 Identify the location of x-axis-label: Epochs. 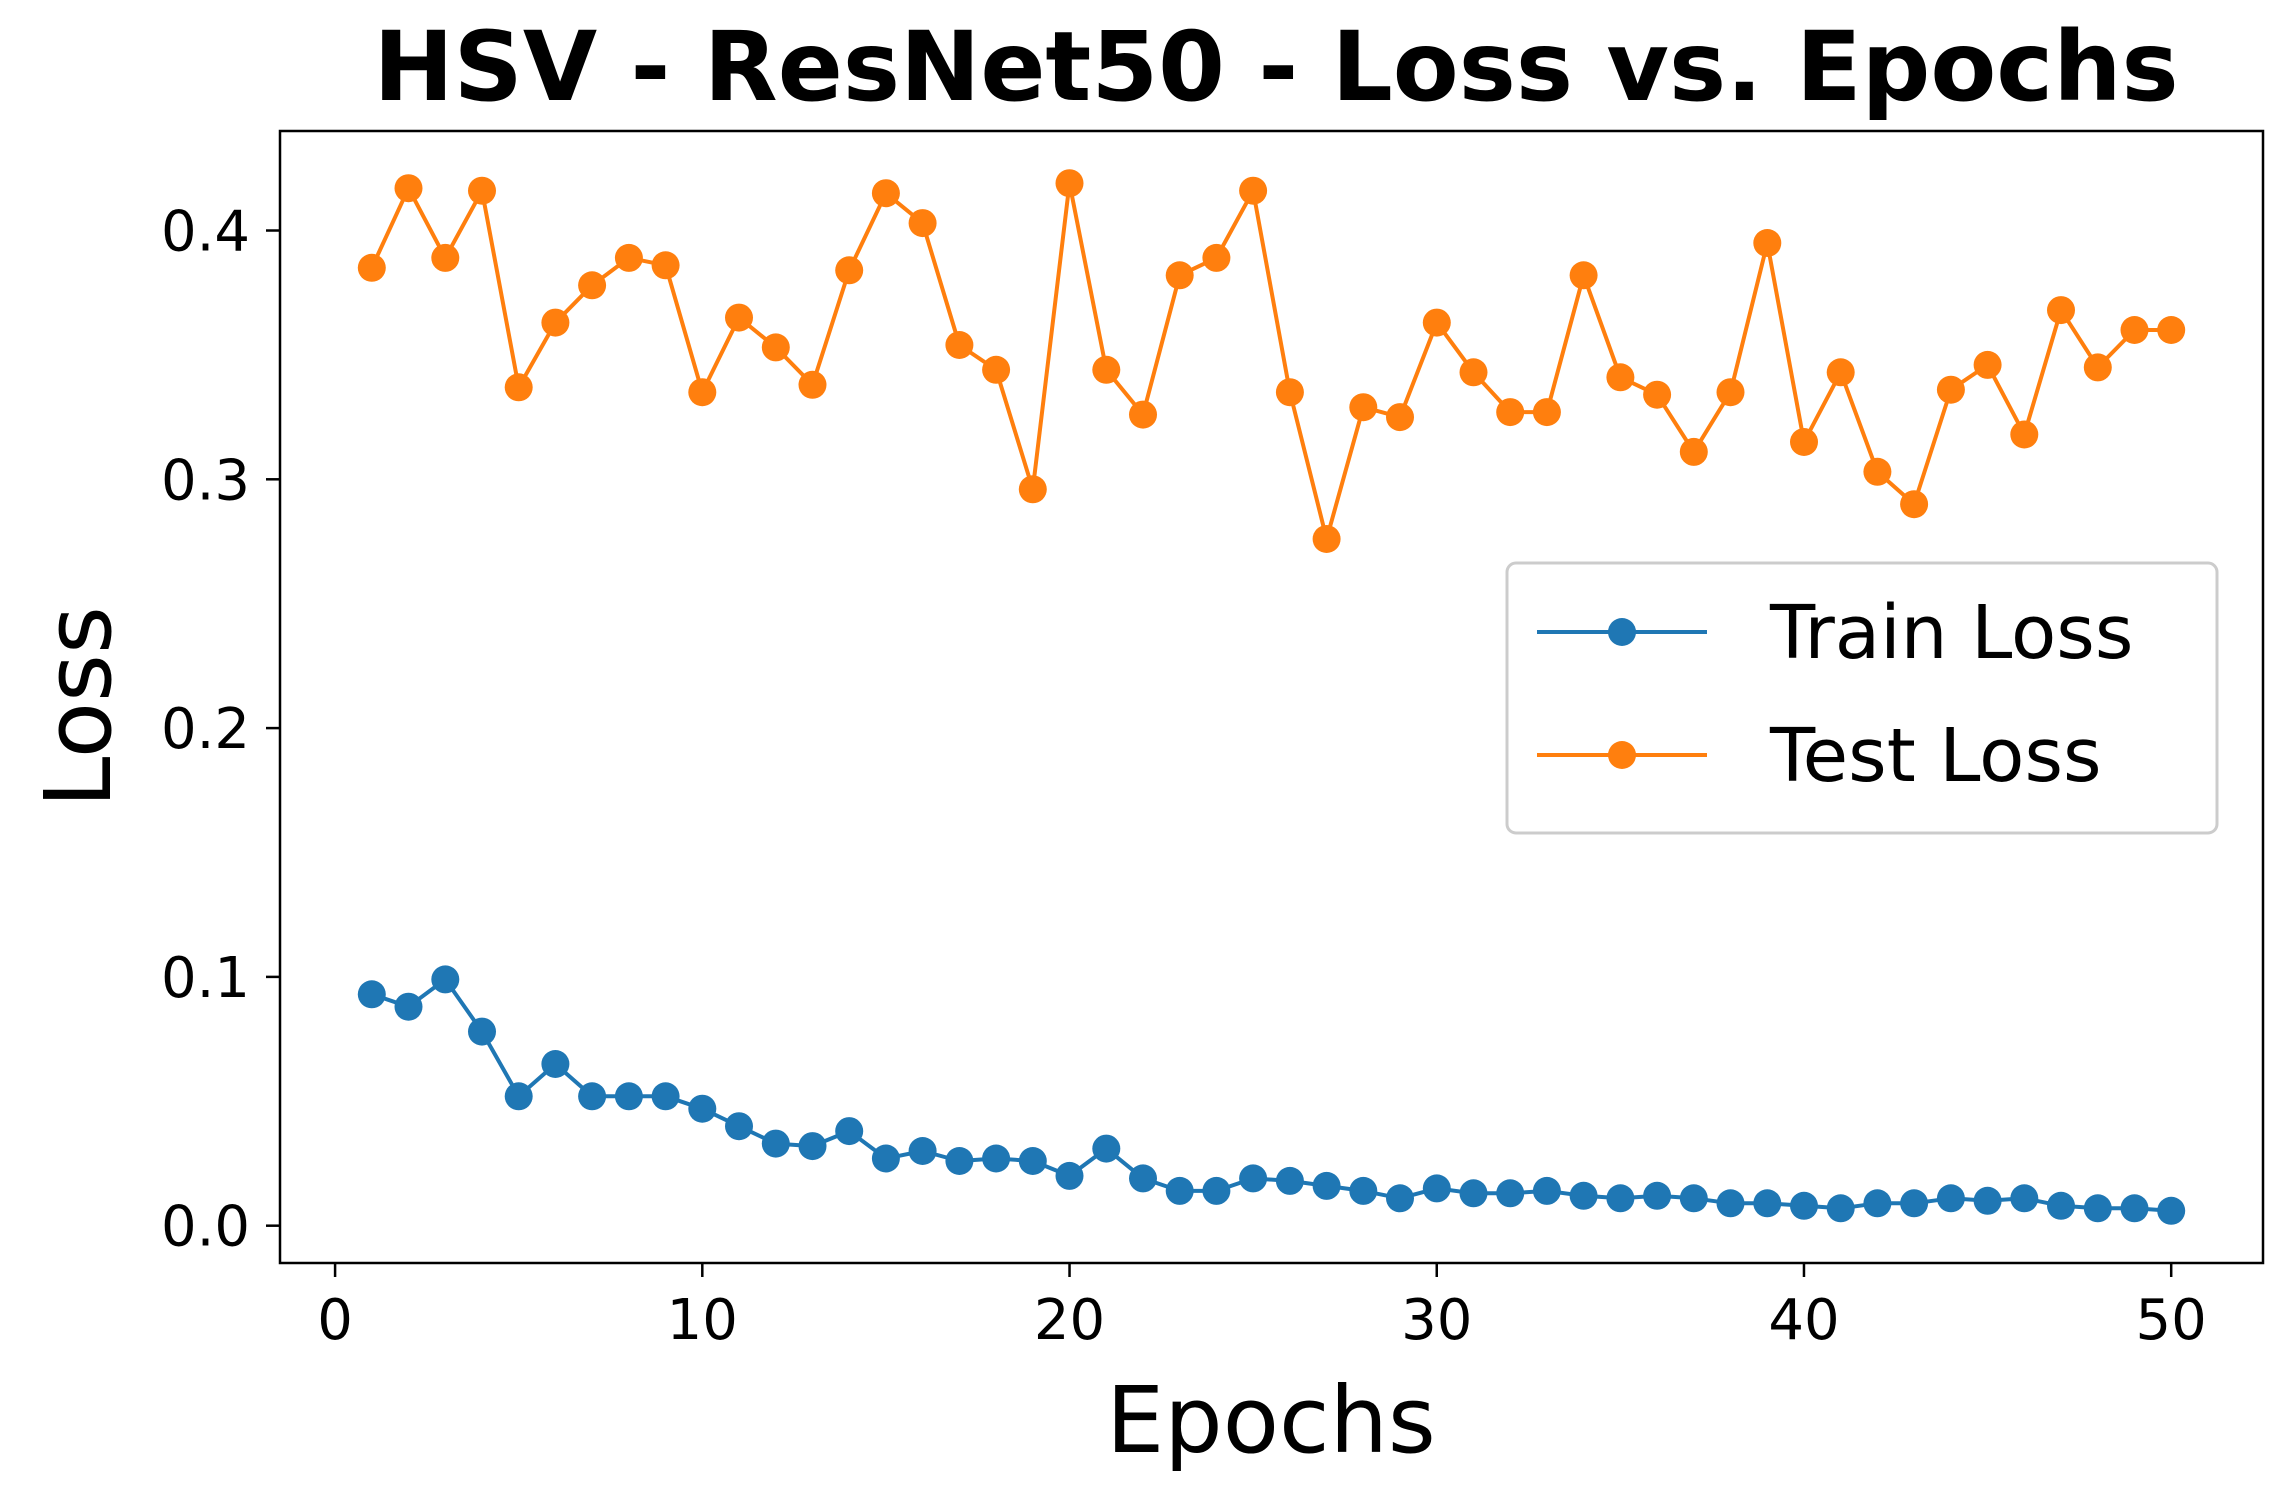
(1271, 1420).